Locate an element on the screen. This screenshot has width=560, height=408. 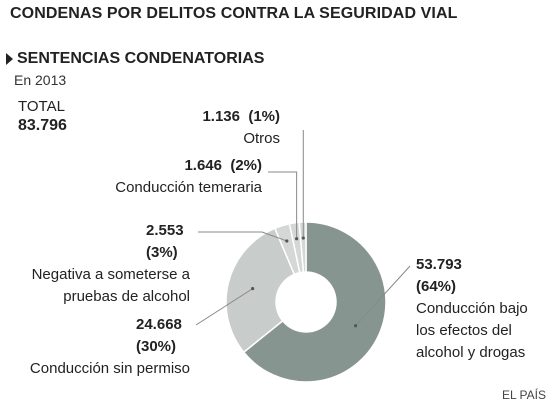
otros-text: Otros is located at coordinates (261, 138).